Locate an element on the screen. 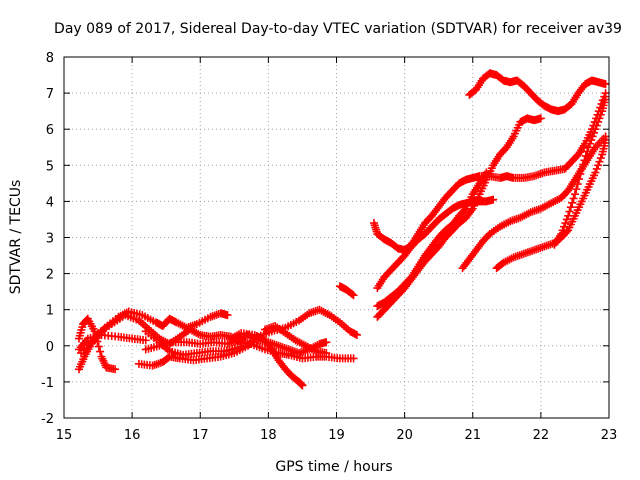 This screenshot has width=640, height=480. y-tick-label: 7 is located at coordinates (50, 94).